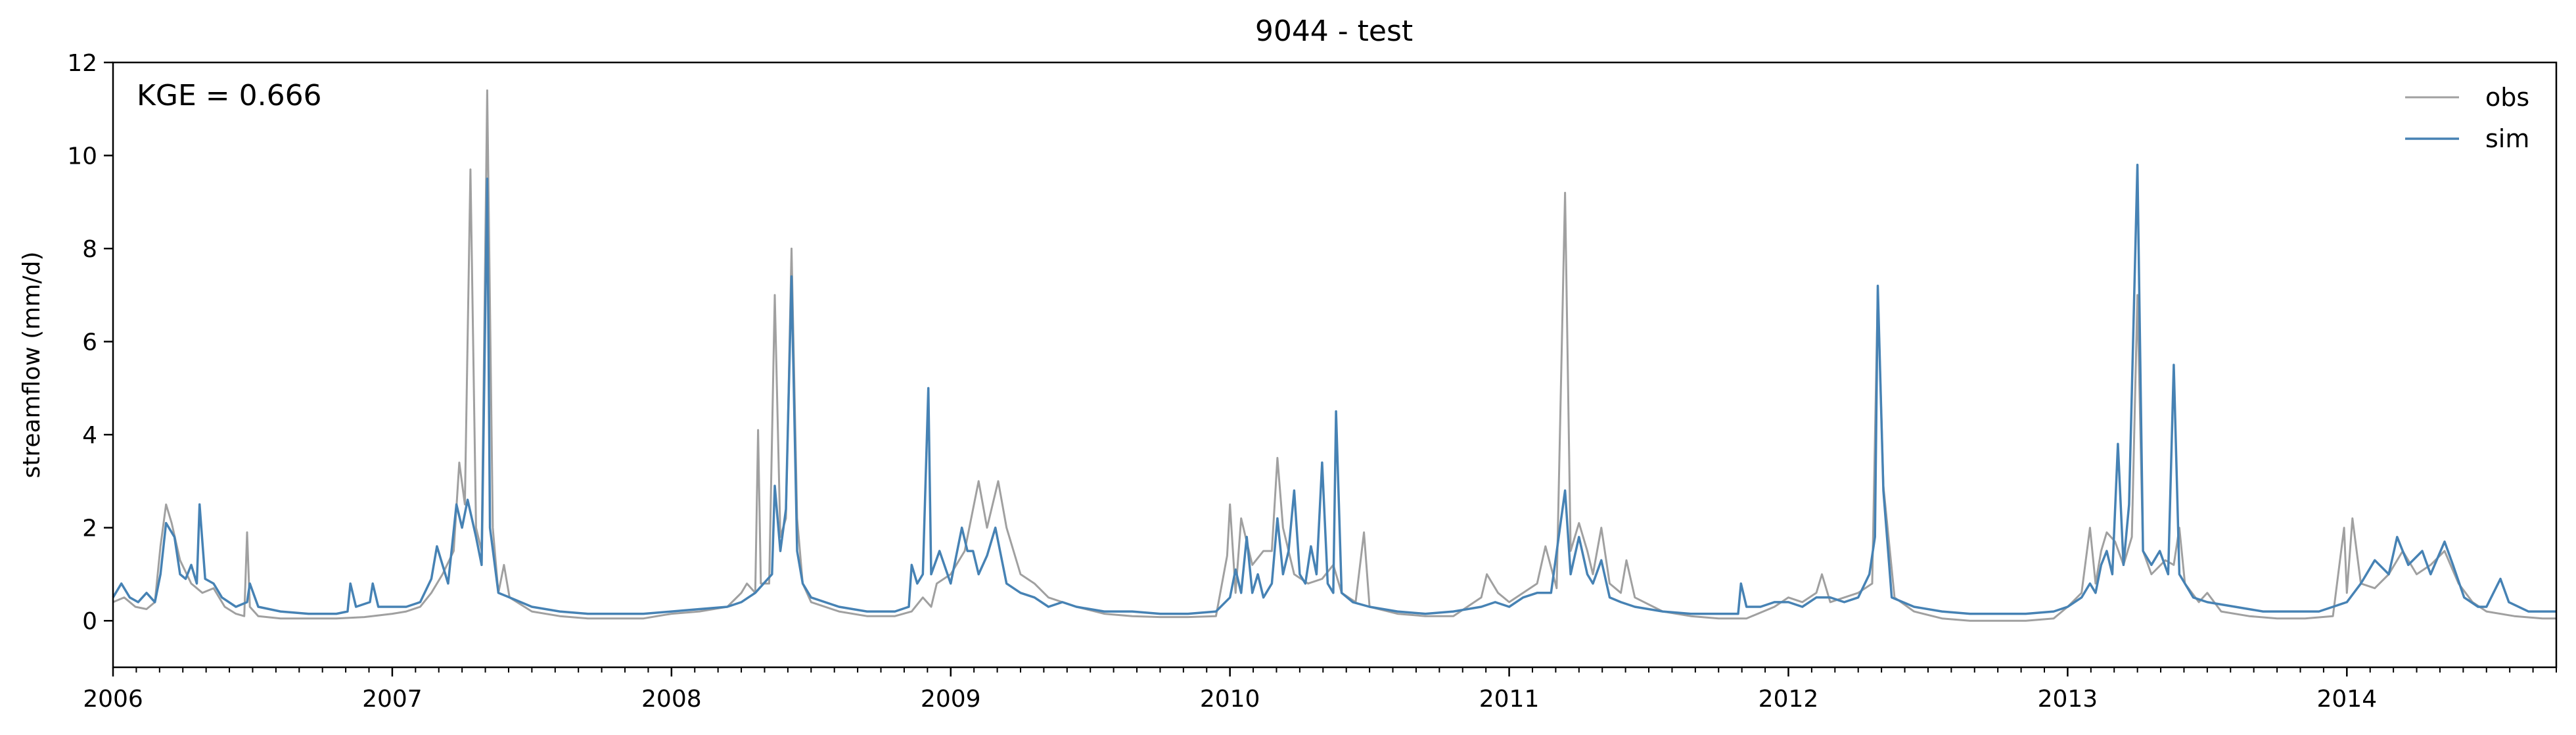 This screenshot has width=2576, height=735. Describe the element at coordinates (2347, 700) in the screenshot. I see `x-tick-label: 2014` at that location.